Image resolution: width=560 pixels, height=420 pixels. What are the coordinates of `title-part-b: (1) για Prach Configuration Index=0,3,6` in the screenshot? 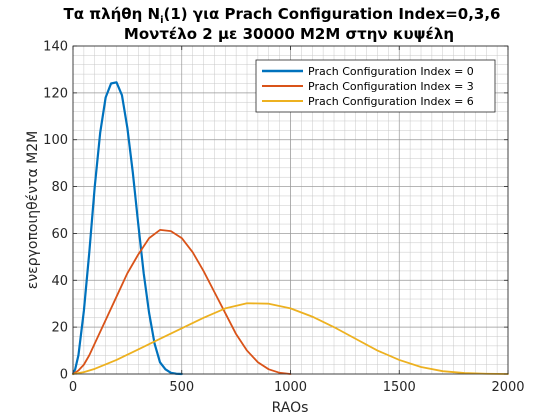 It's located at (332, 14).